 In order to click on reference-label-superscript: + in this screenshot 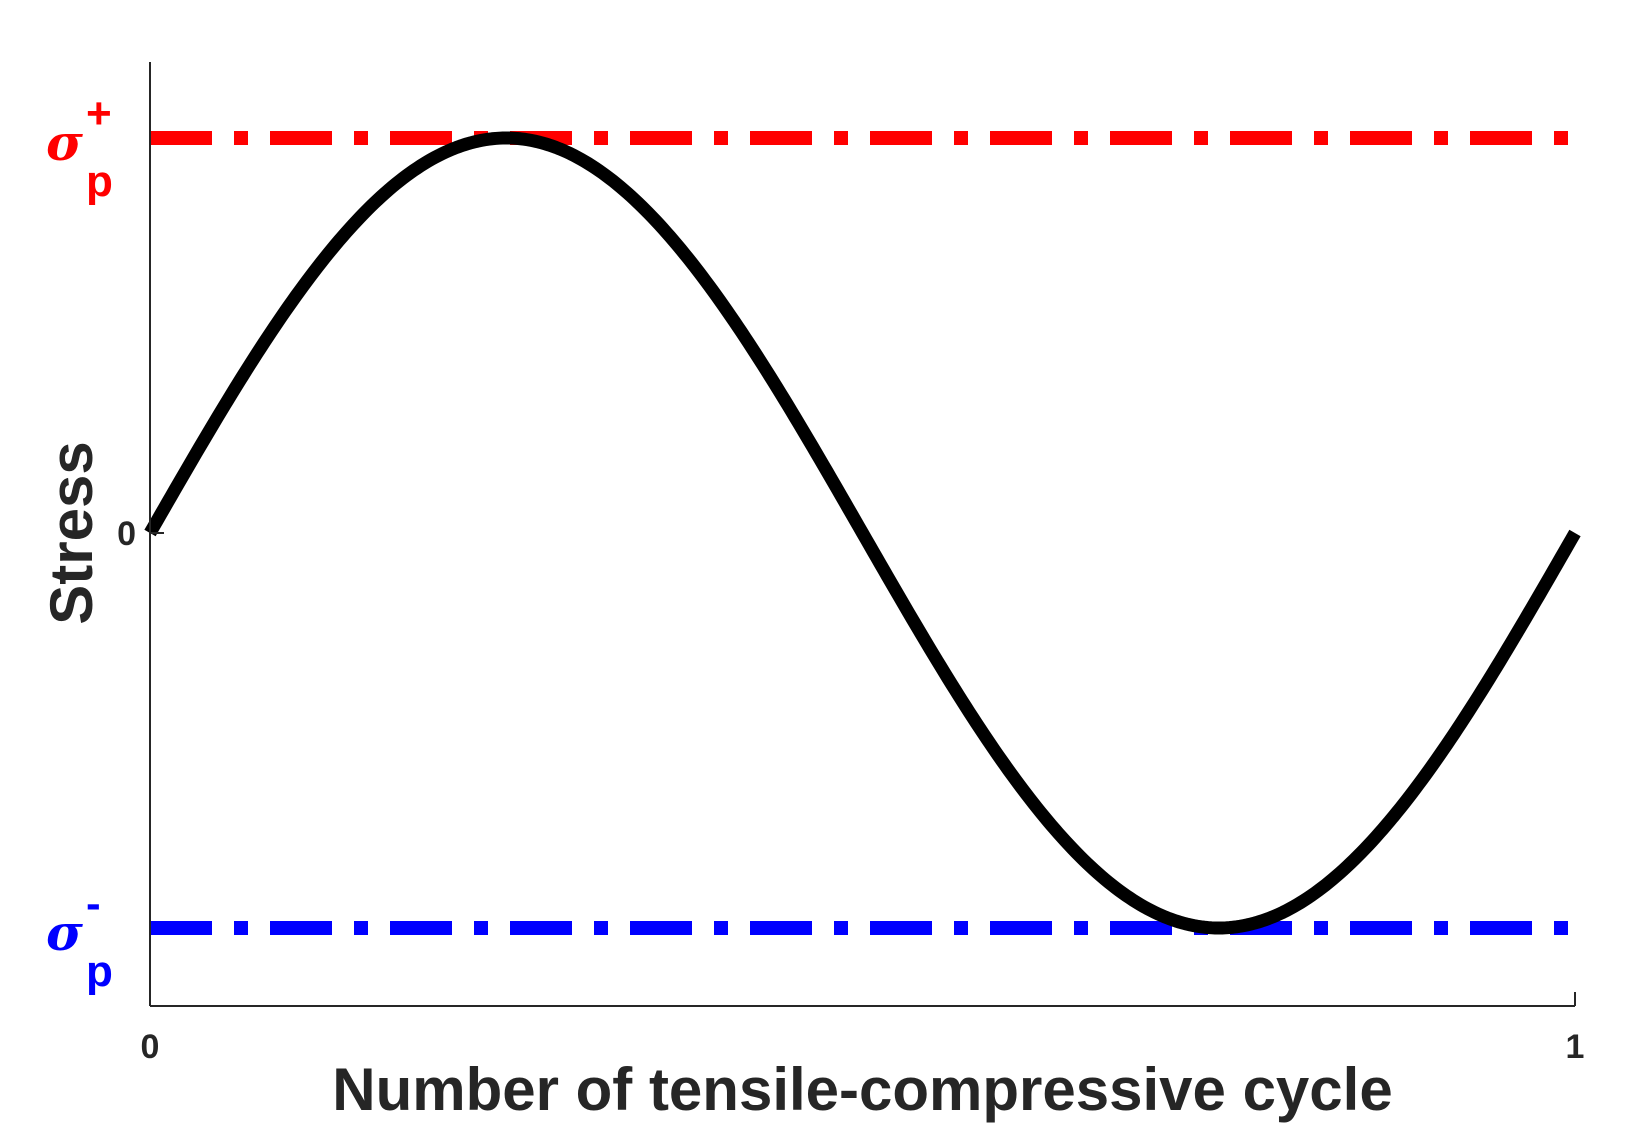, I will do `click(99, 113)`.